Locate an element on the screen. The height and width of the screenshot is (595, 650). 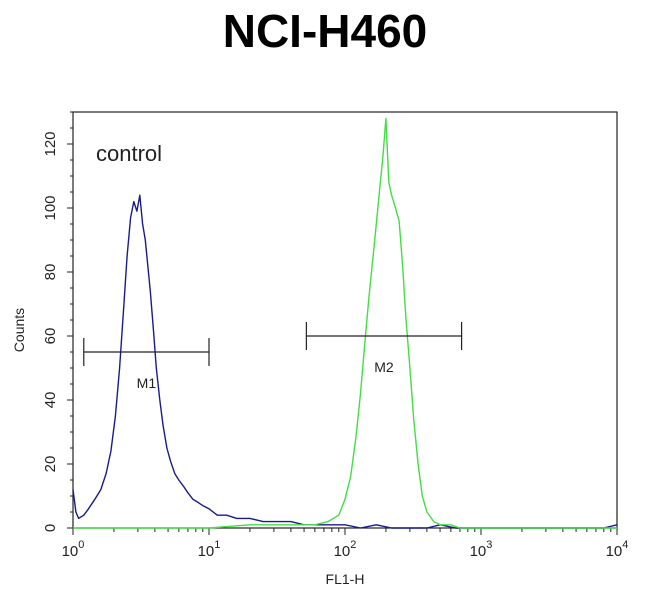
x-tick-label: 10⁴ is located at coordinates (617, 549).